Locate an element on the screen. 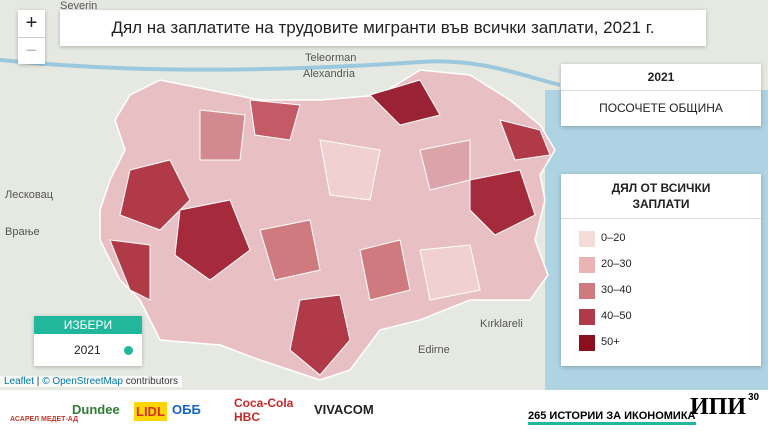 The width and height of the screenshot is (768, 432). legend-label: 0–20 is located at coordinates (613, 238).